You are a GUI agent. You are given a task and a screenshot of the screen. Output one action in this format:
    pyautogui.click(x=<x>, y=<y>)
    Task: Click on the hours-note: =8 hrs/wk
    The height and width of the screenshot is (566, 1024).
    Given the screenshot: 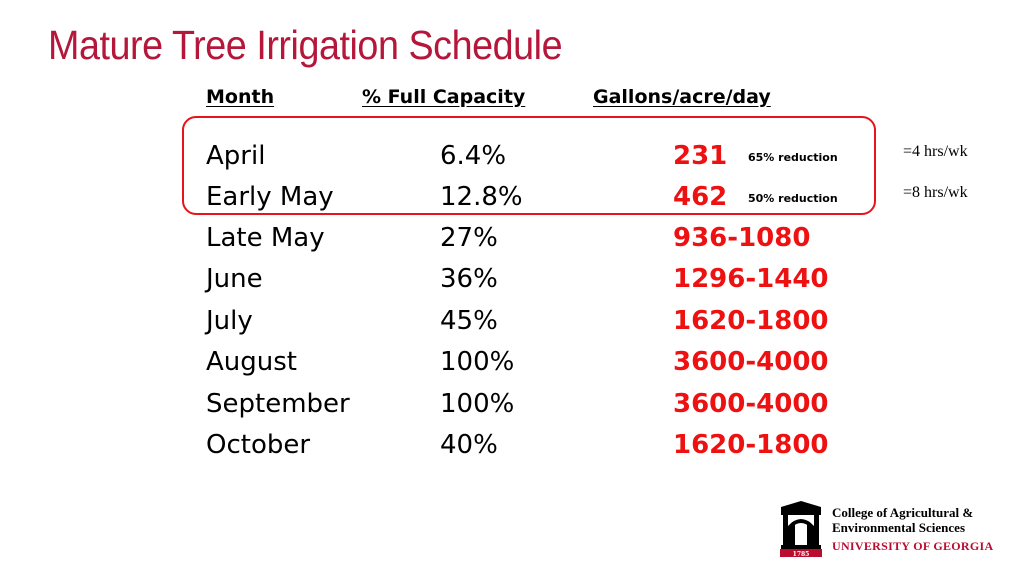 What is the action you would take?
    pyautogui.click(x=935, y=192)
    